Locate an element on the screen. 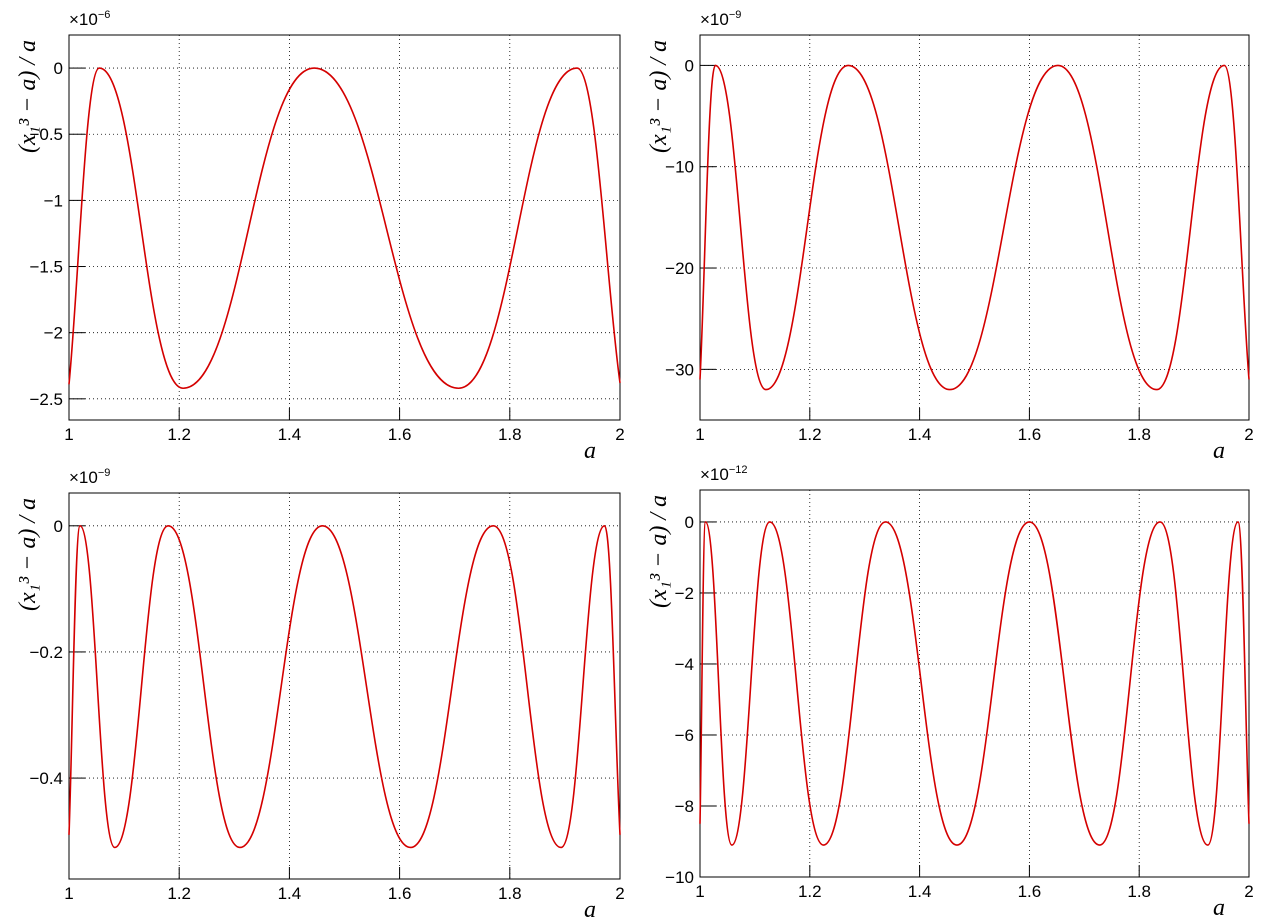 The width and height of the screenshot is (1262, 920). y-exponent: ×10⁻⁶ is located at coordinates (89, 19).